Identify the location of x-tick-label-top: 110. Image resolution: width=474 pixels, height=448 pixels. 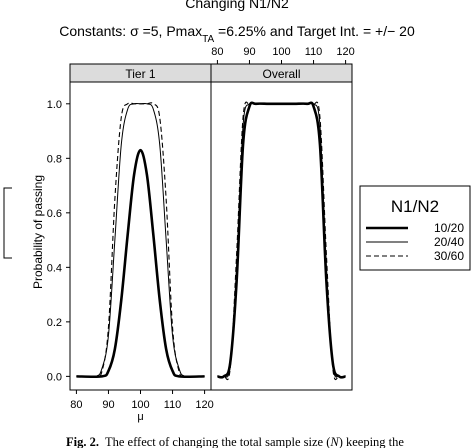
(314, 52).